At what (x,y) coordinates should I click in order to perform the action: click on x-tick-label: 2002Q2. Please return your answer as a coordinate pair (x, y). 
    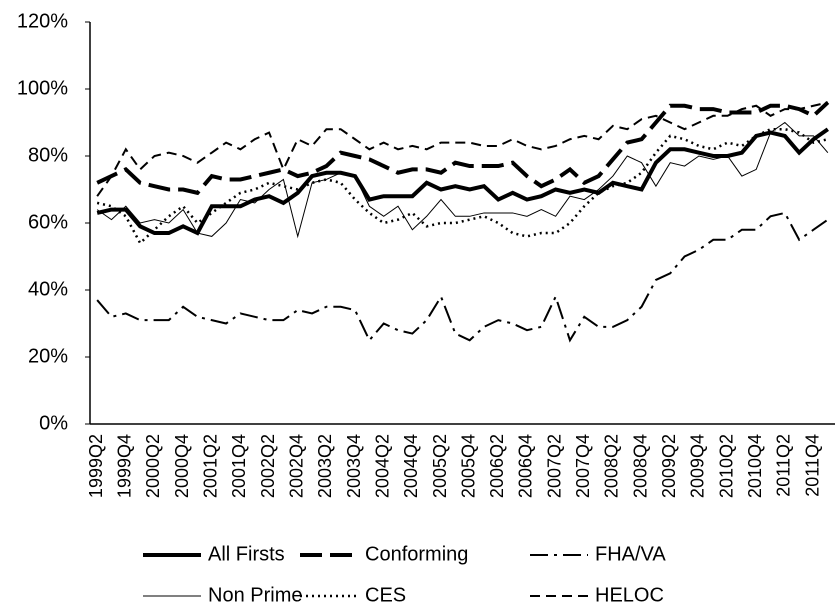
    Looking at the image, I should click on (268, 466).